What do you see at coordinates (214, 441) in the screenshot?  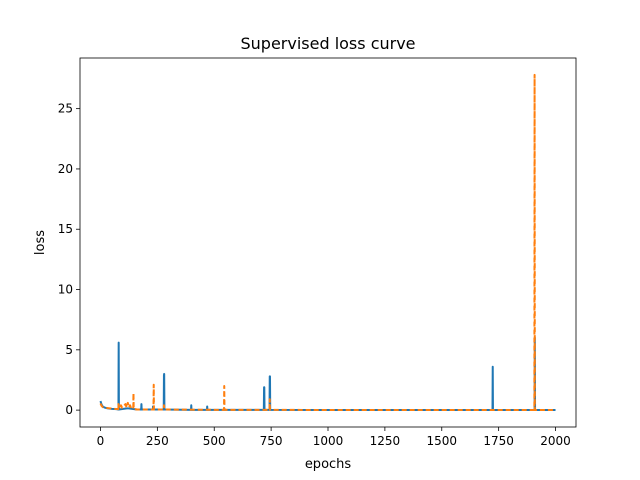 I see `x-tick-label: 500` at bounding box center [214, 441].